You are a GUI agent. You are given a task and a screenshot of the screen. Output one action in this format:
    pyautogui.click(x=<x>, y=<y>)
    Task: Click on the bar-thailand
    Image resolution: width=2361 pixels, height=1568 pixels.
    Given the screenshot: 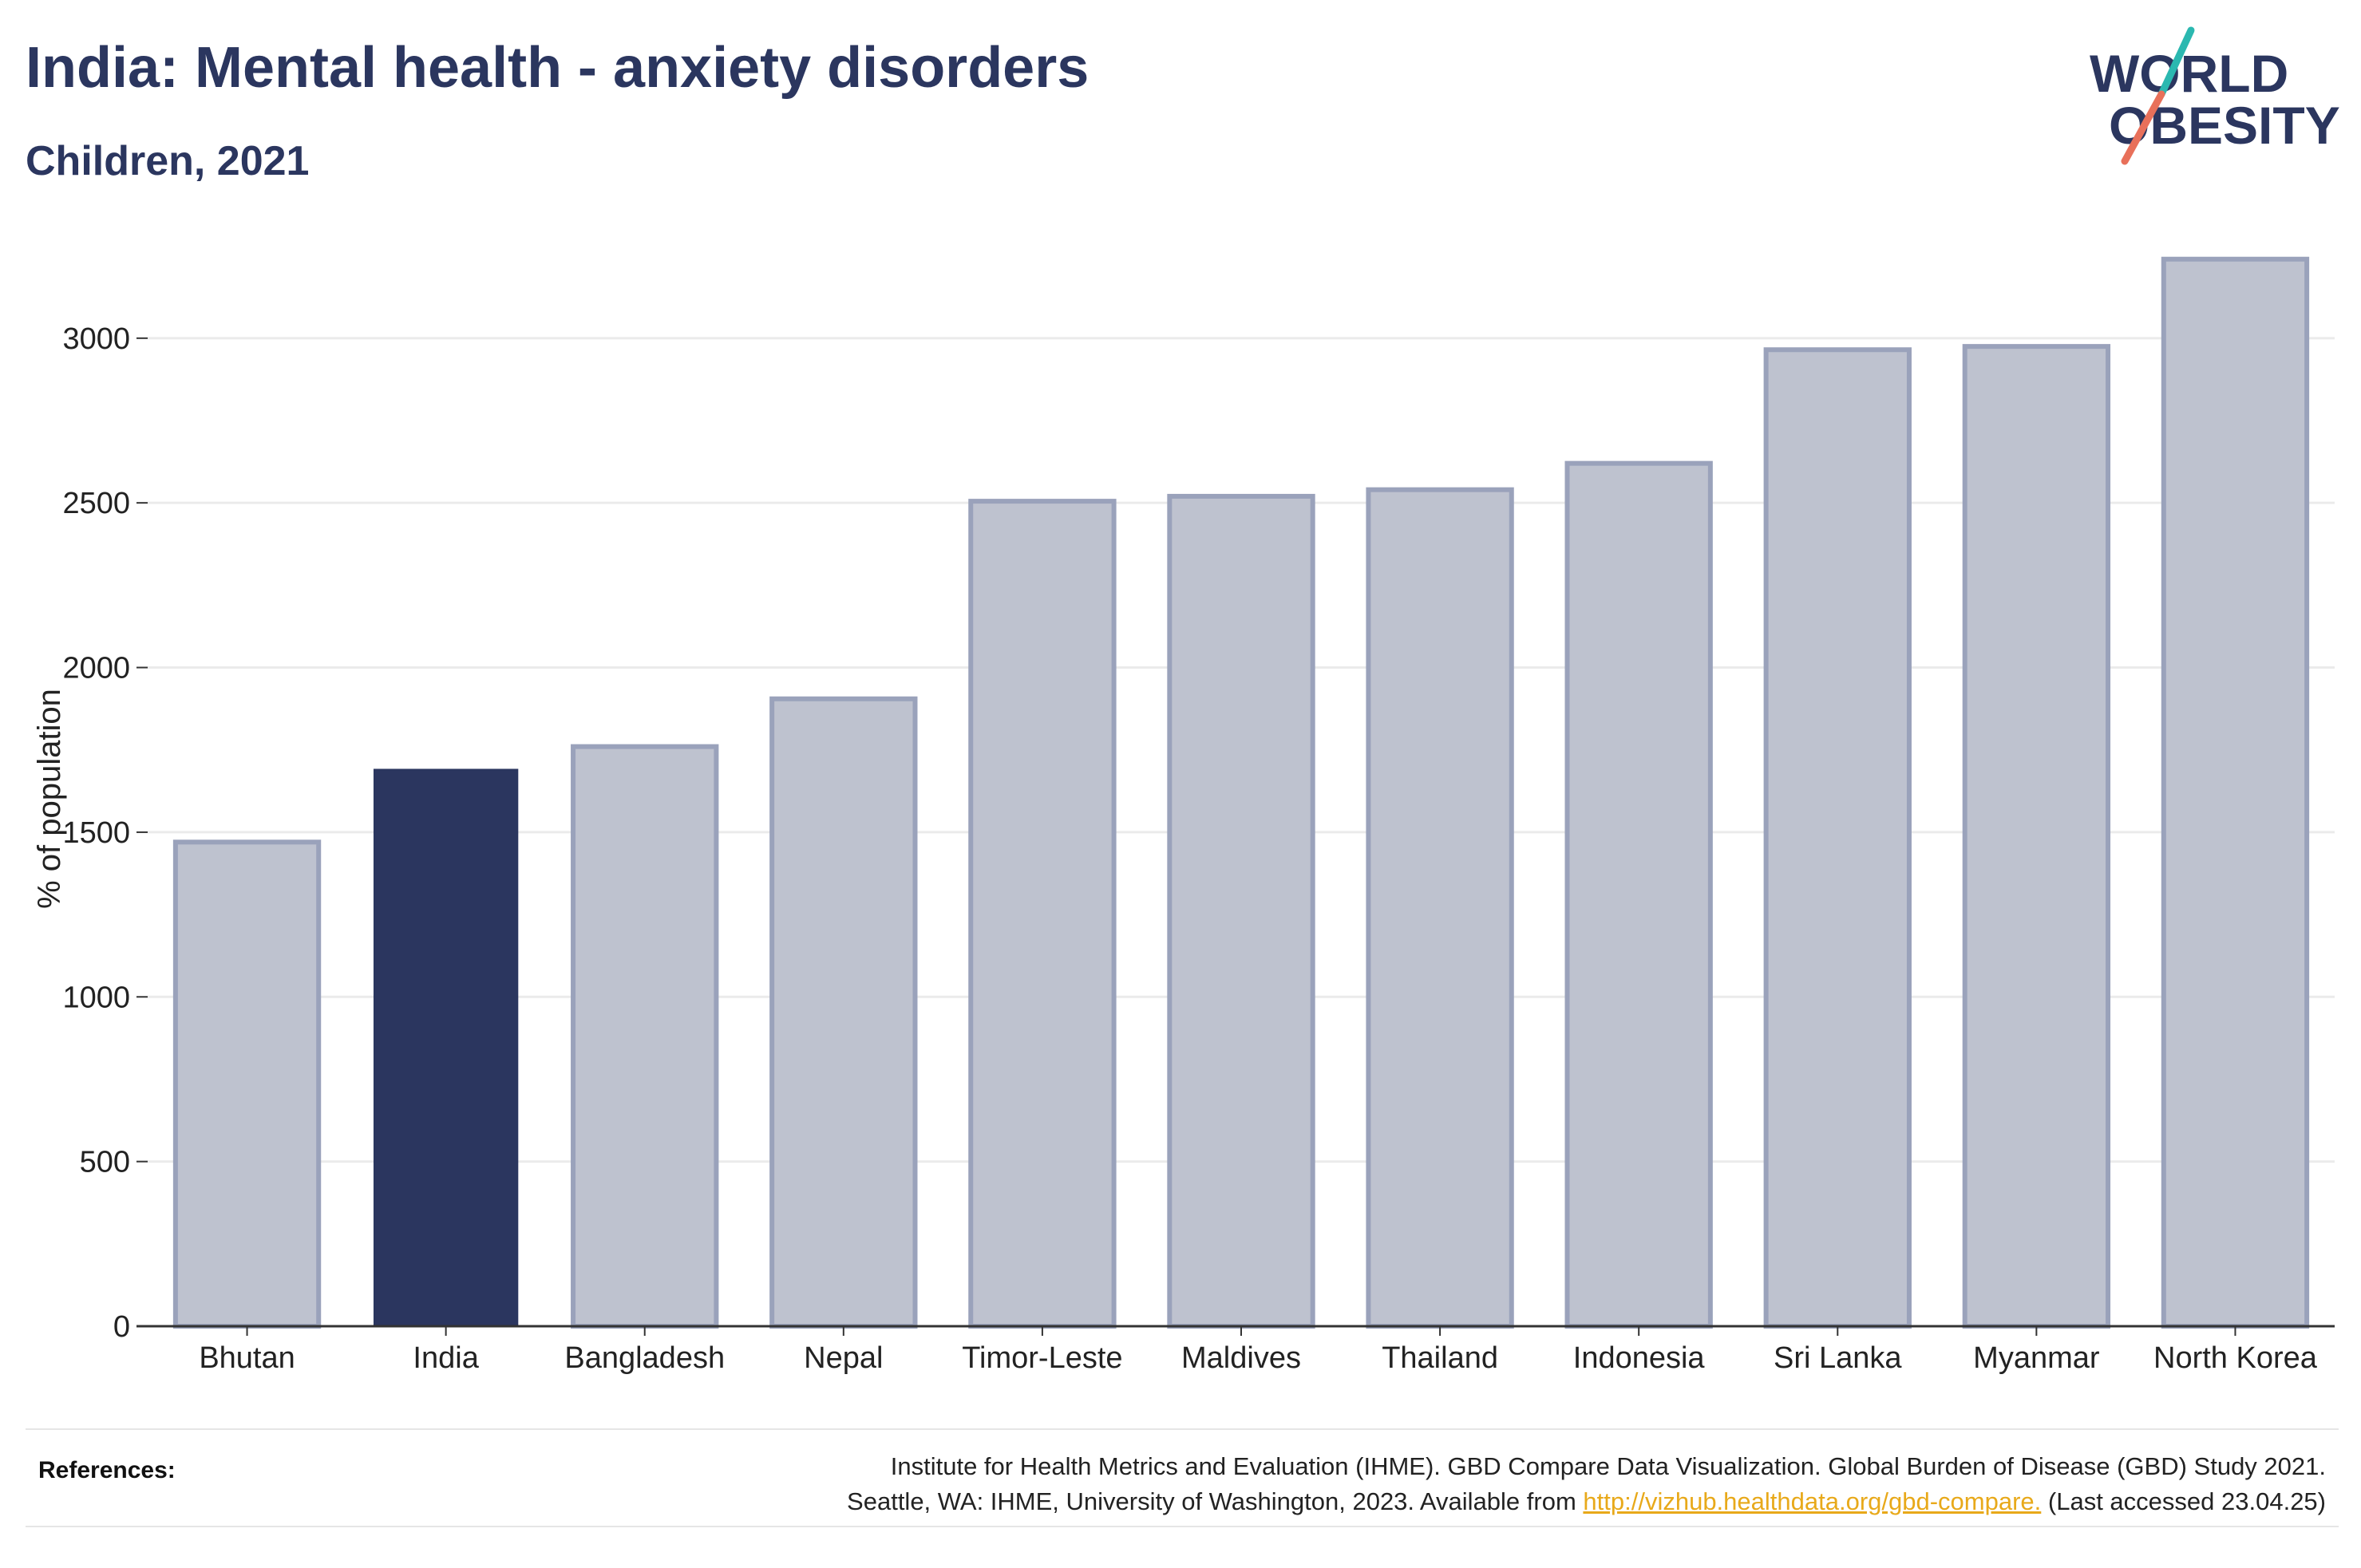 What is the action you would take?
    pyautogui.click(x=1440, y=908)
    